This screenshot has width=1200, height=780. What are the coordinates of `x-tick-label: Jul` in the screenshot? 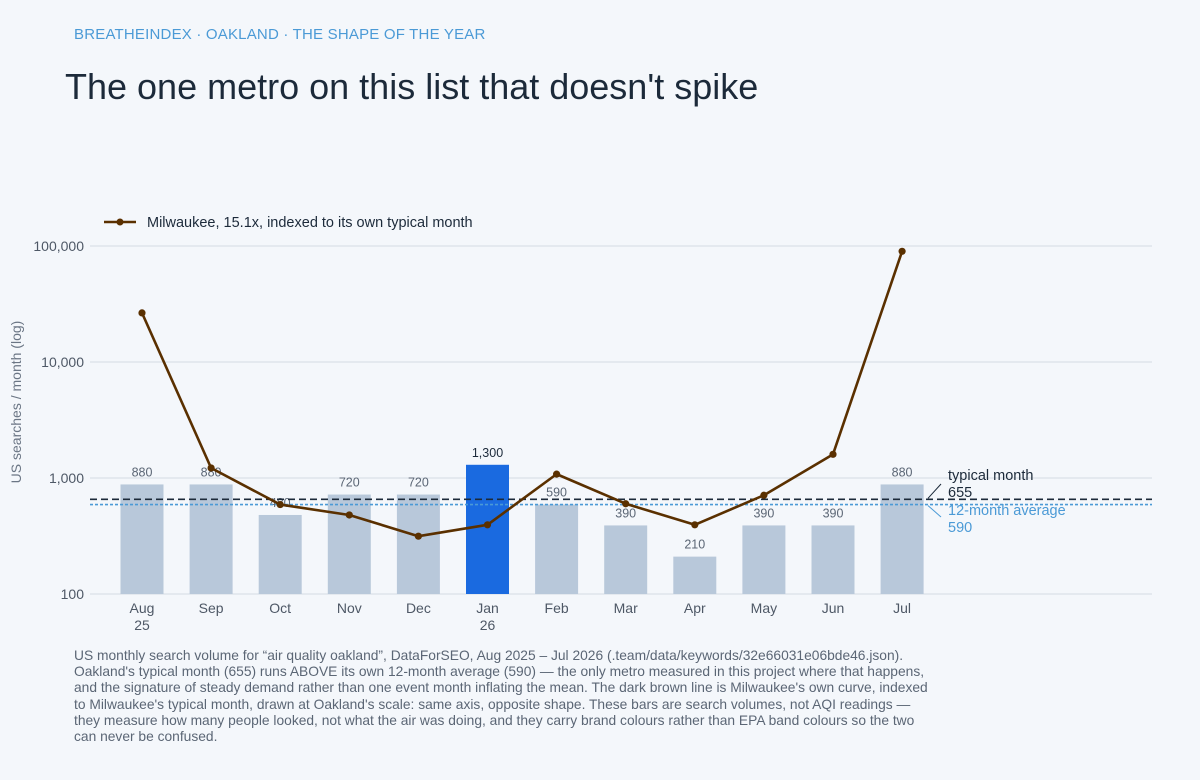 It's located at (902, 608).